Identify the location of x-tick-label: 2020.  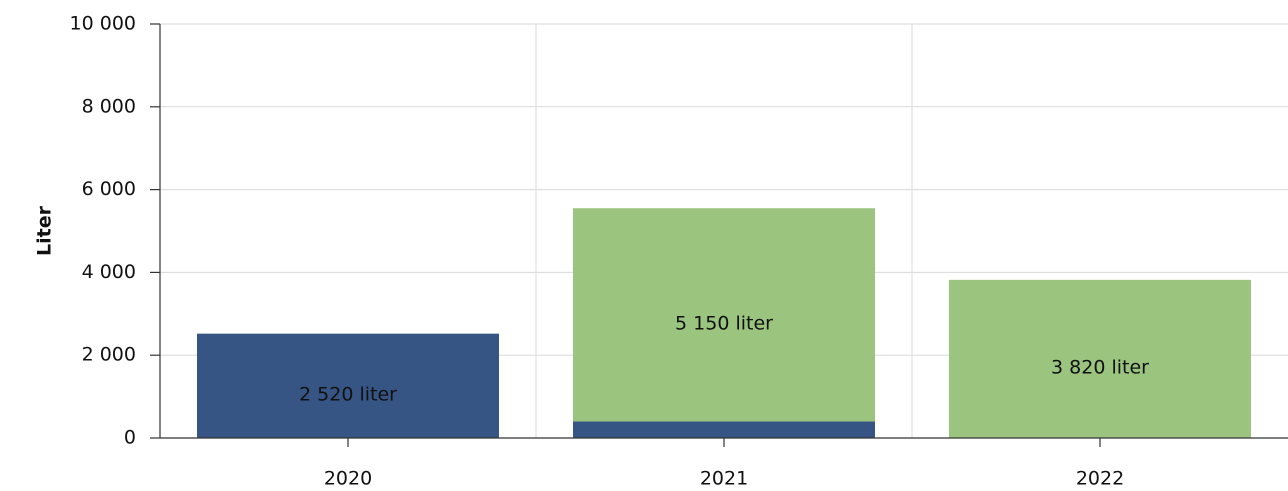
(348, 479).